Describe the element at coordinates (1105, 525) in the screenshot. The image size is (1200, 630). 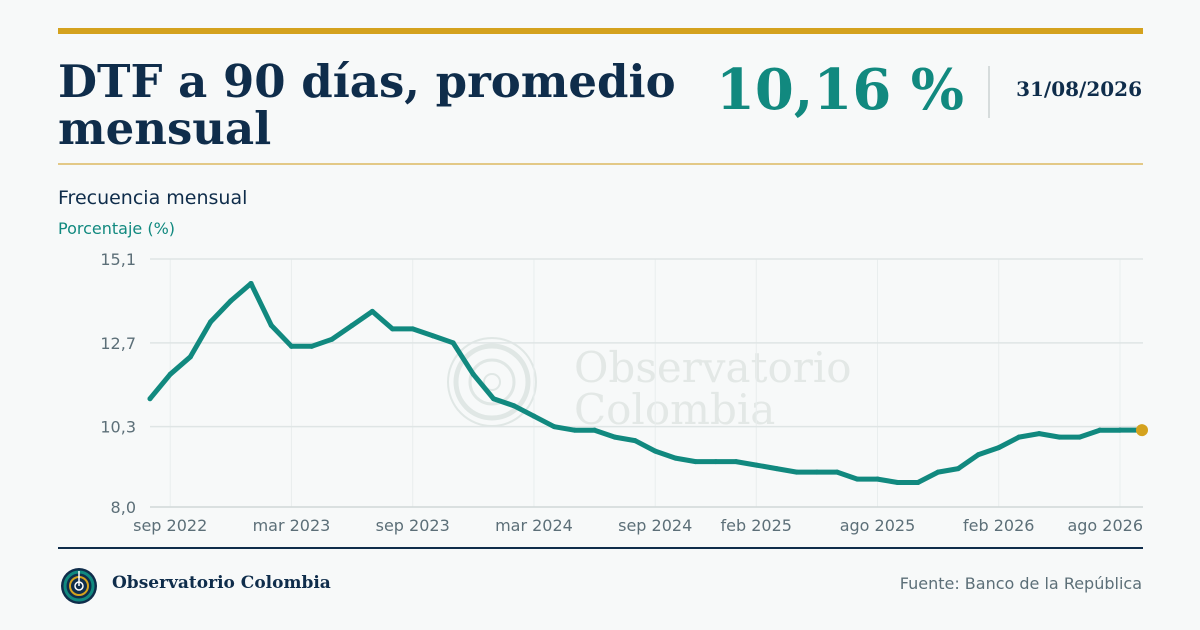
I see `x-tick-label: ago 2026` at that location.